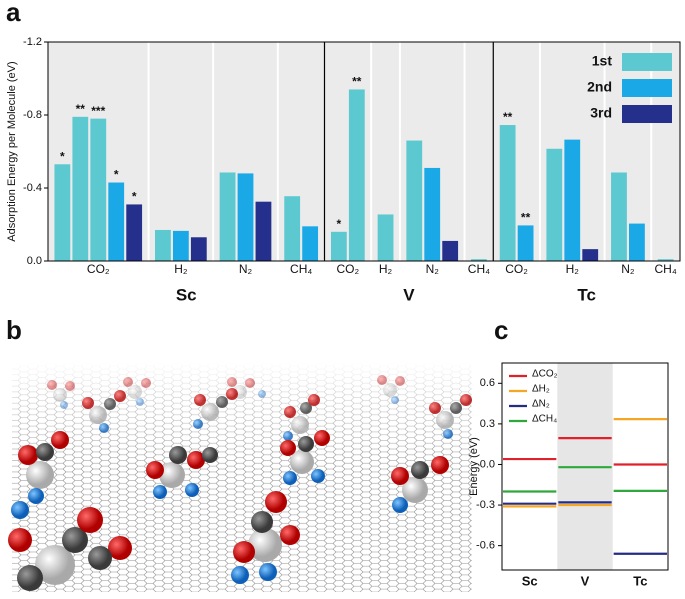  I want to click on legend-label: ΔCO₂, so click(545, 374).